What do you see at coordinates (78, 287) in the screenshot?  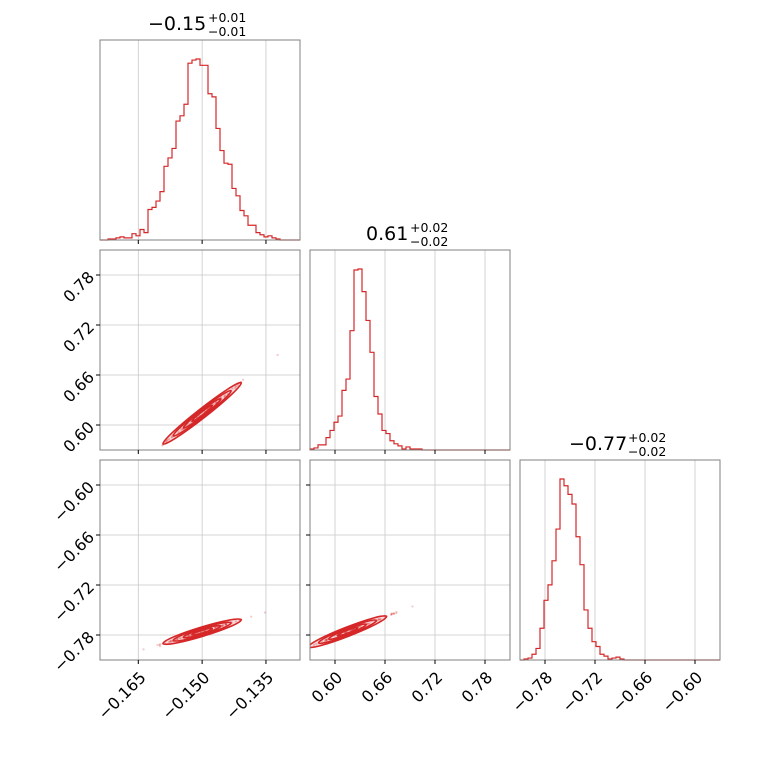 I see `y-tick-label: 0.78` at bounding box center [78, 287].